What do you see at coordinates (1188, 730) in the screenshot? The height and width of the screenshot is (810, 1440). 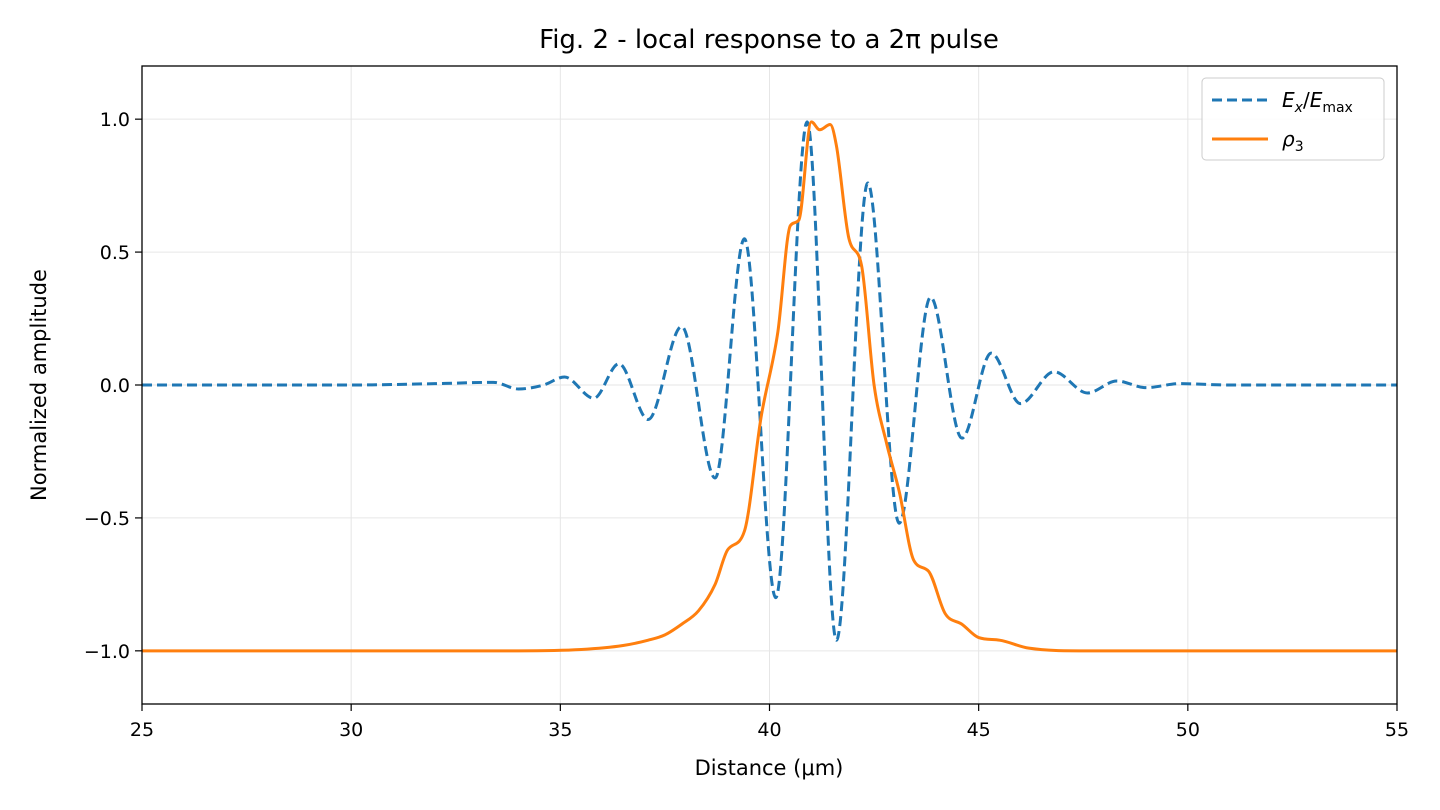 I see `x-tick-label: 50` at bounding box center [1188, 730].